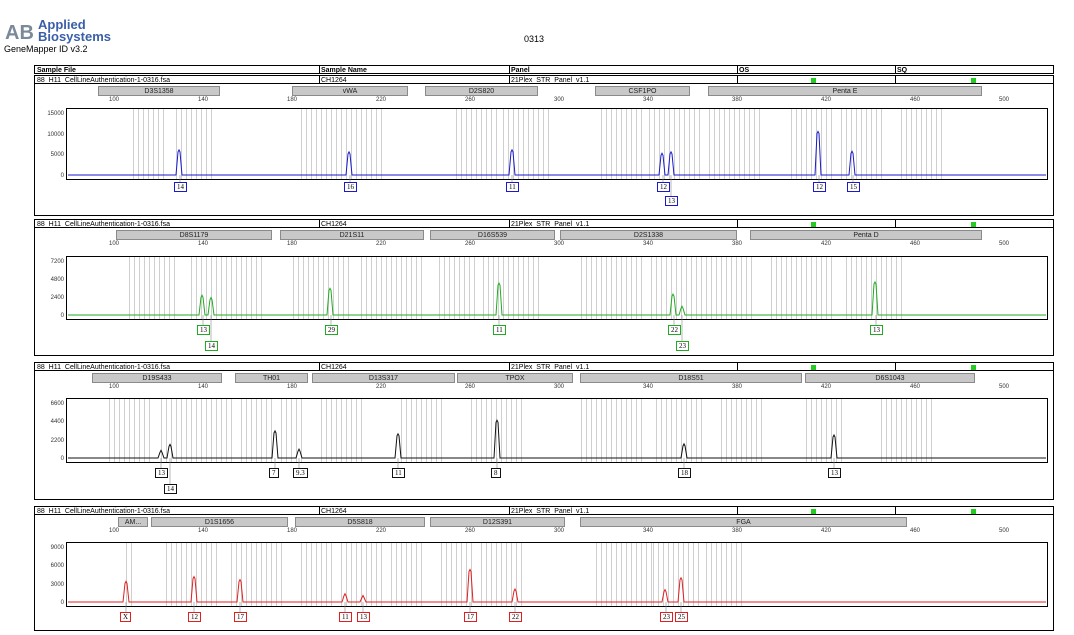 The height and width of the screenshot is (635, 1074). Describe the element at coordinates (300, 473) in the screenshot. I see `allele-call-label: 9.3` at that location.